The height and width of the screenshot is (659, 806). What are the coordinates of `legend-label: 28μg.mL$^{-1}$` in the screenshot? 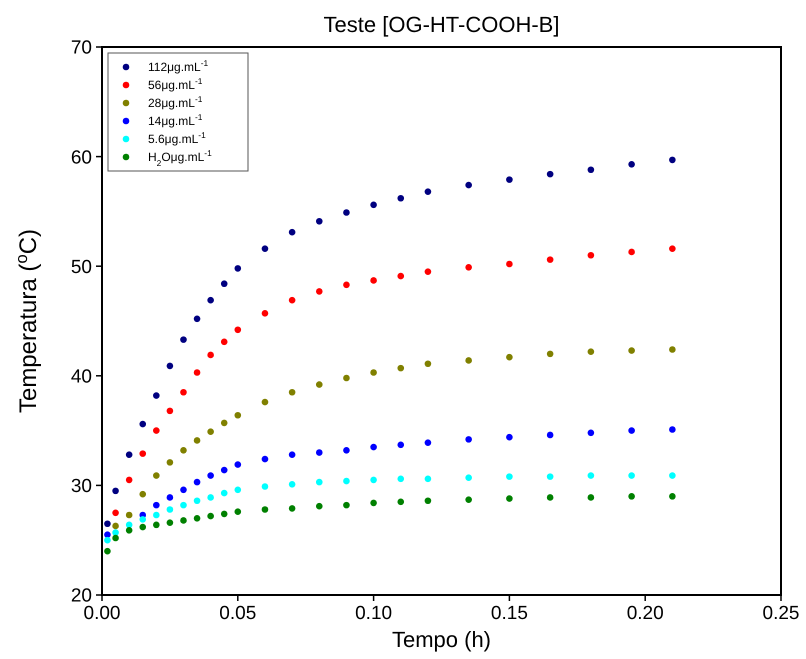 It's located at (175, 102).